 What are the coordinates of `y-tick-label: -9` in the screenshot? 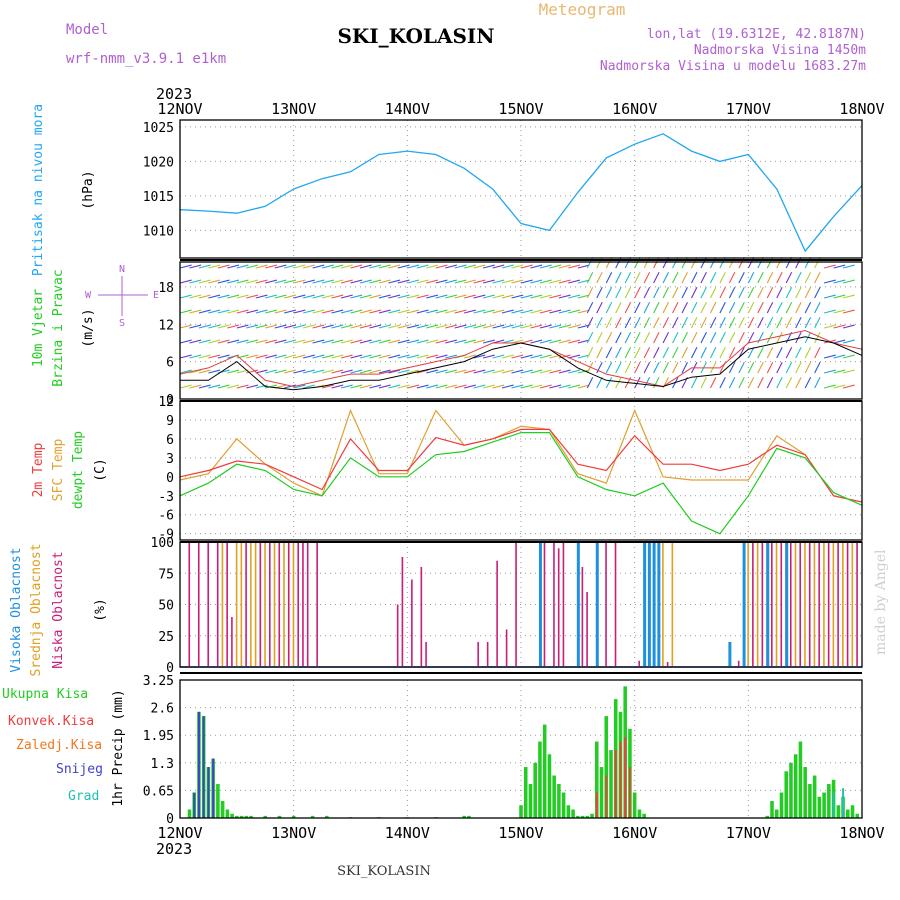 It's located at (166, 535).